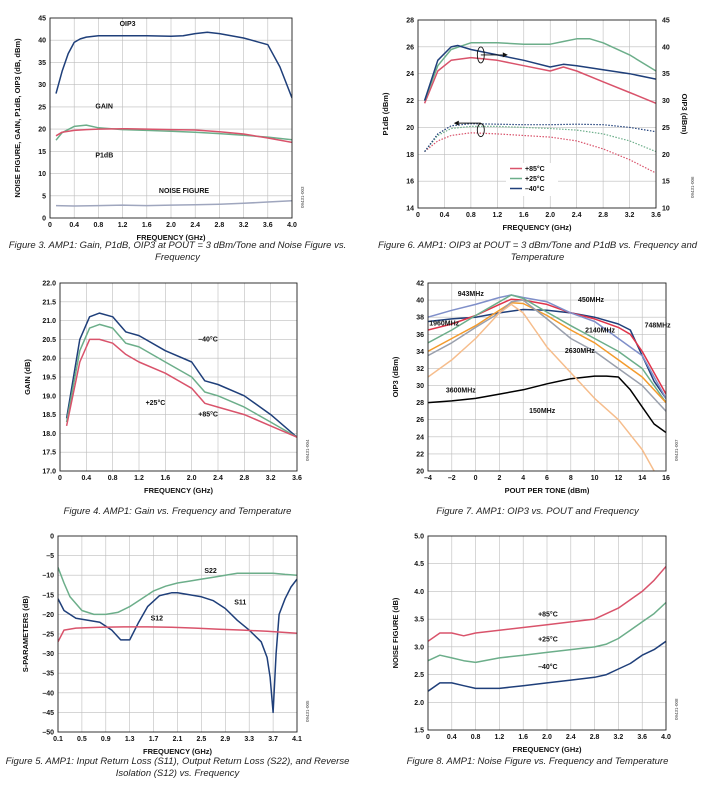  I want to click on annotation-2630mhz: 2630MHz, so click(580, 351).